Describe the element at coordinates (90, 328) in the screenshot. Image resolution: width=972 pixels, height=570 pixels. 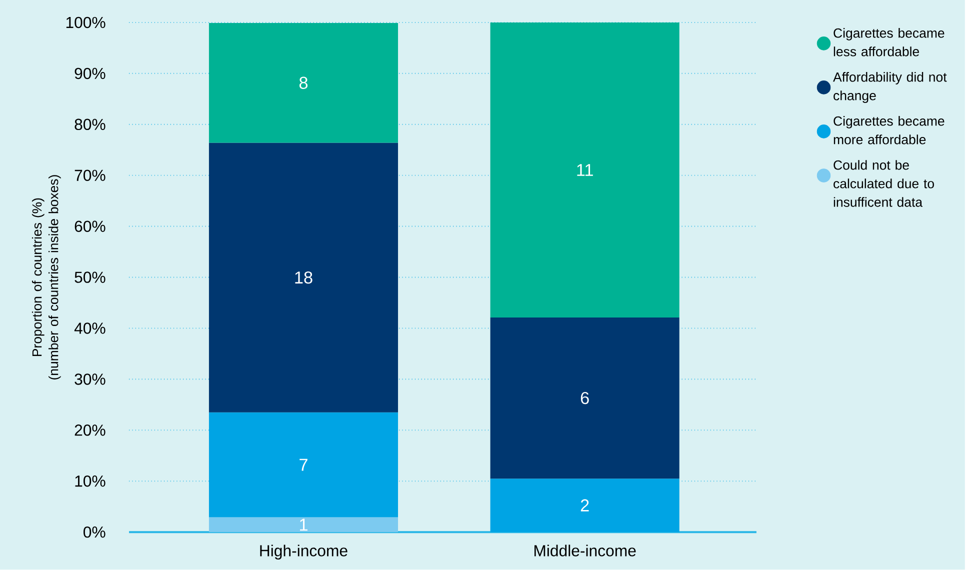
I see `y-tick-label: 40%` at that location.